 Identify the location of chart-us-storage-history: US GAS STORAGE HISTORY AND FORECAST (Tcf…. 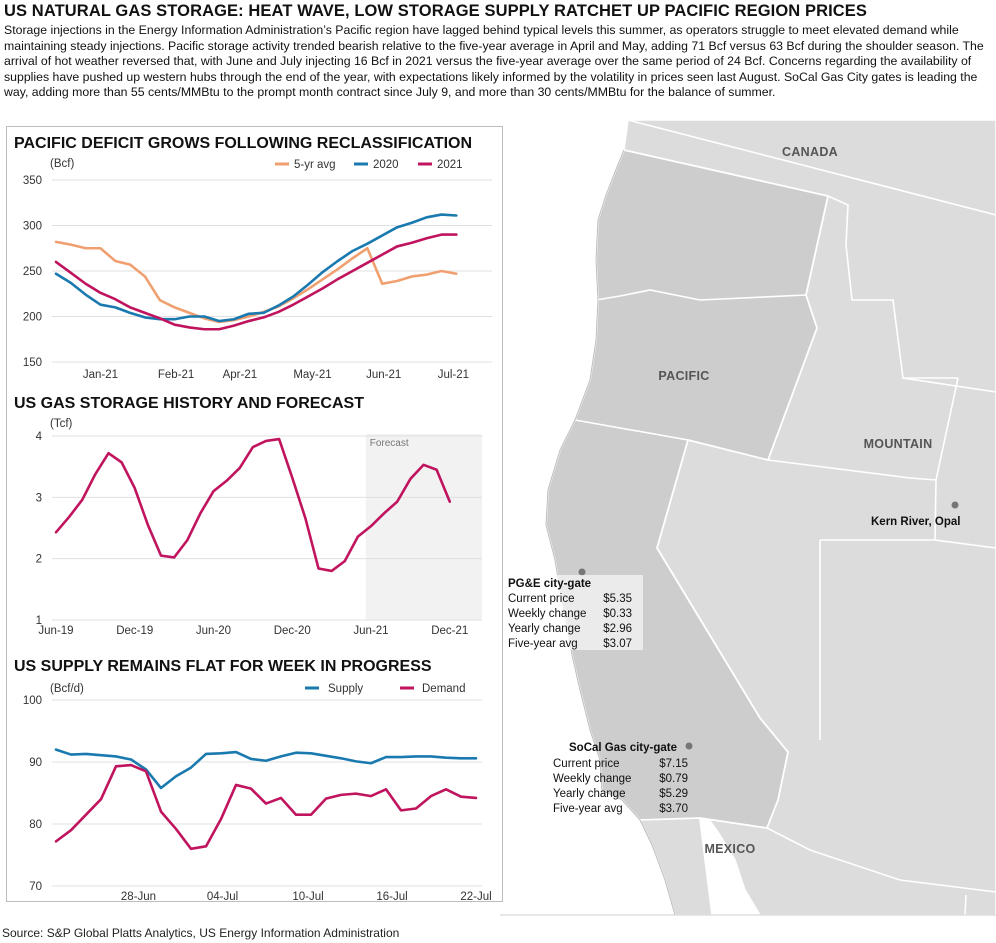
(248, 516).